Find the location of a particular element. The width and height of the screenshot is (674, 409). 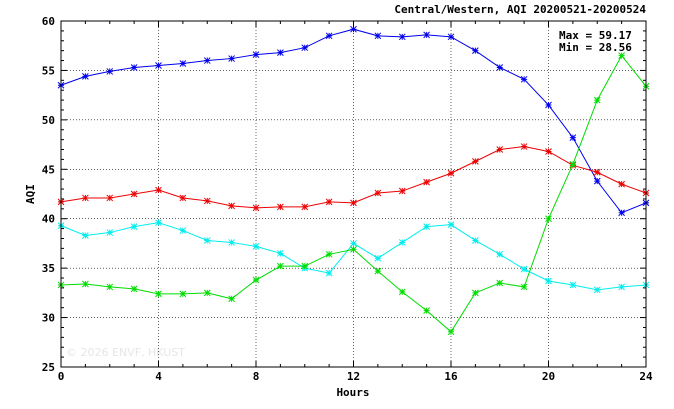

y-tick-label: 55 is located at coordinates (48, 70).